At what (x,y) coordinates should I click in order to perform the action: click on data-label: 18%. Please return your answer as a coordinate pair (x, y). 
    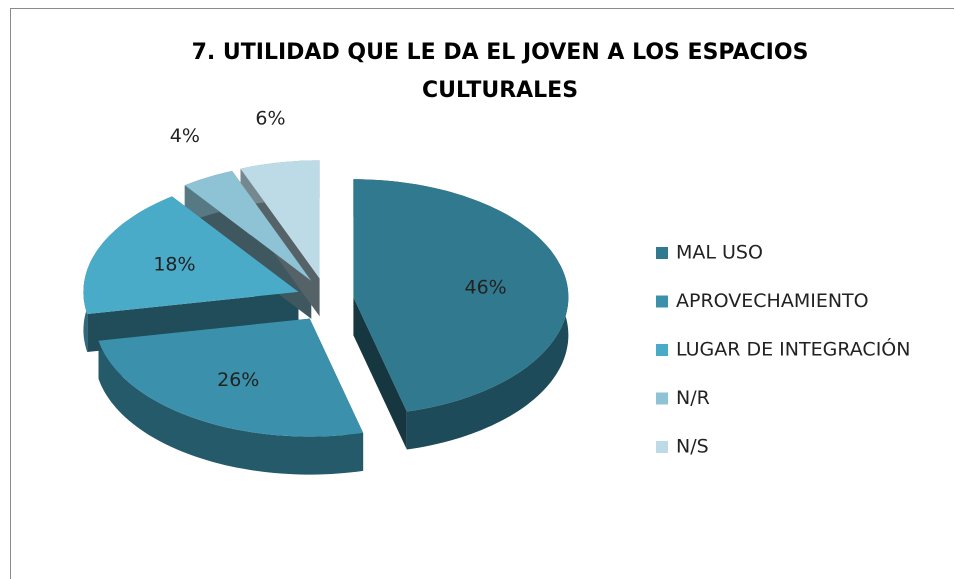
    Looking at the image, I should click on (174, 264).